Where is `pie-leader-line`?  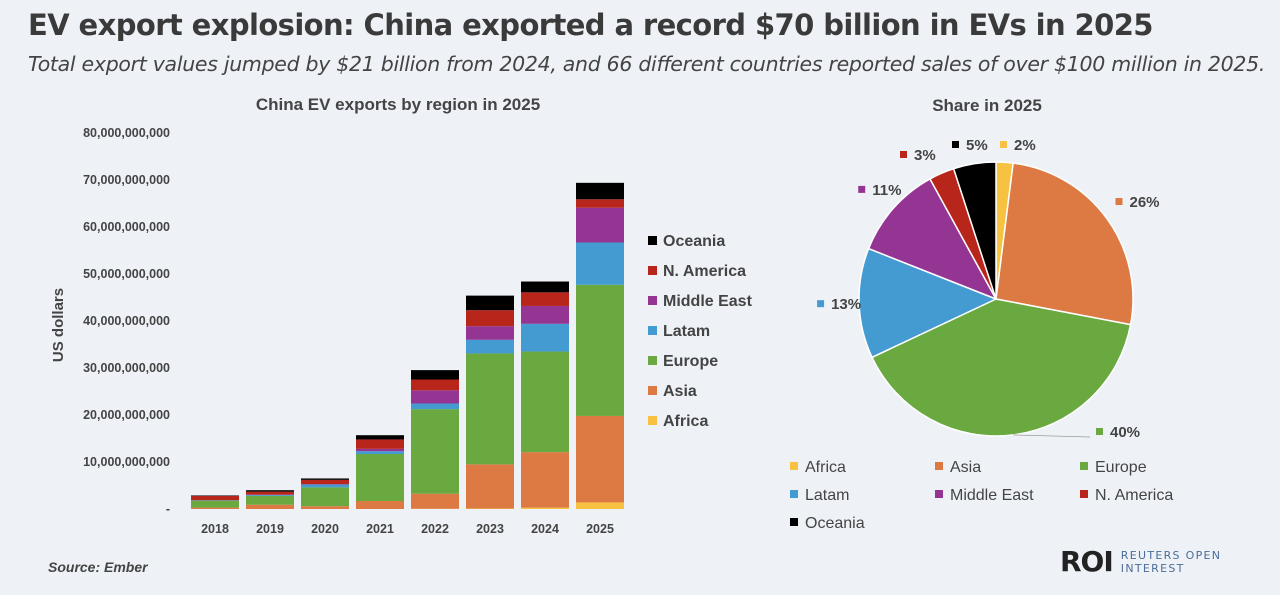 pie-leader-line is located at coordinates (1052, 436).